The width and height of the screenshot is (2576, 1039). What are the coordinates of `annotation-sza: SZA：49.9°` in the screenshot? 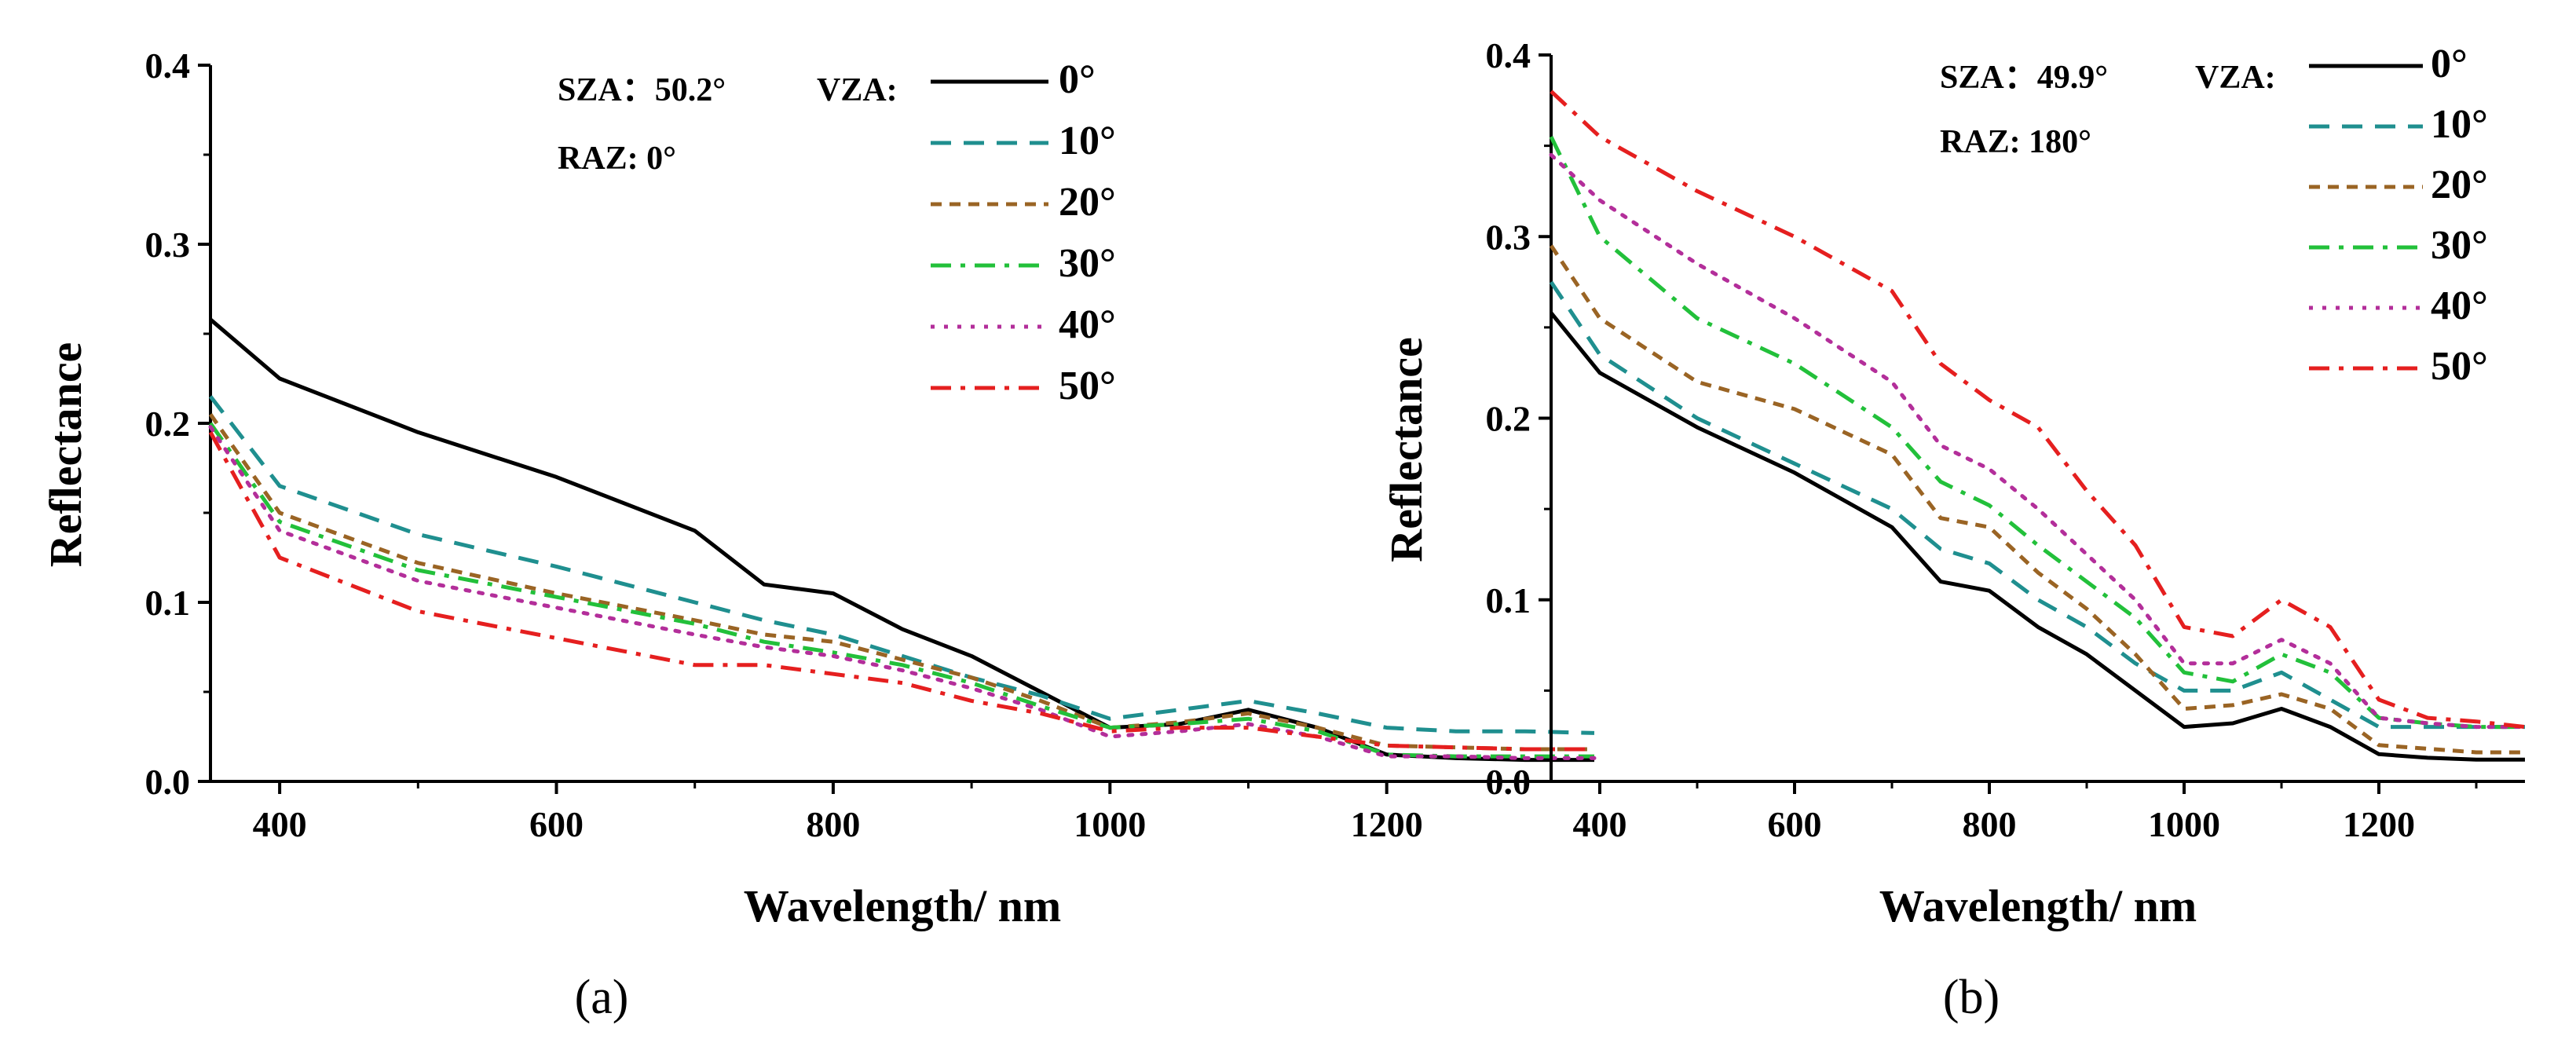 It's located at (2024, 78).